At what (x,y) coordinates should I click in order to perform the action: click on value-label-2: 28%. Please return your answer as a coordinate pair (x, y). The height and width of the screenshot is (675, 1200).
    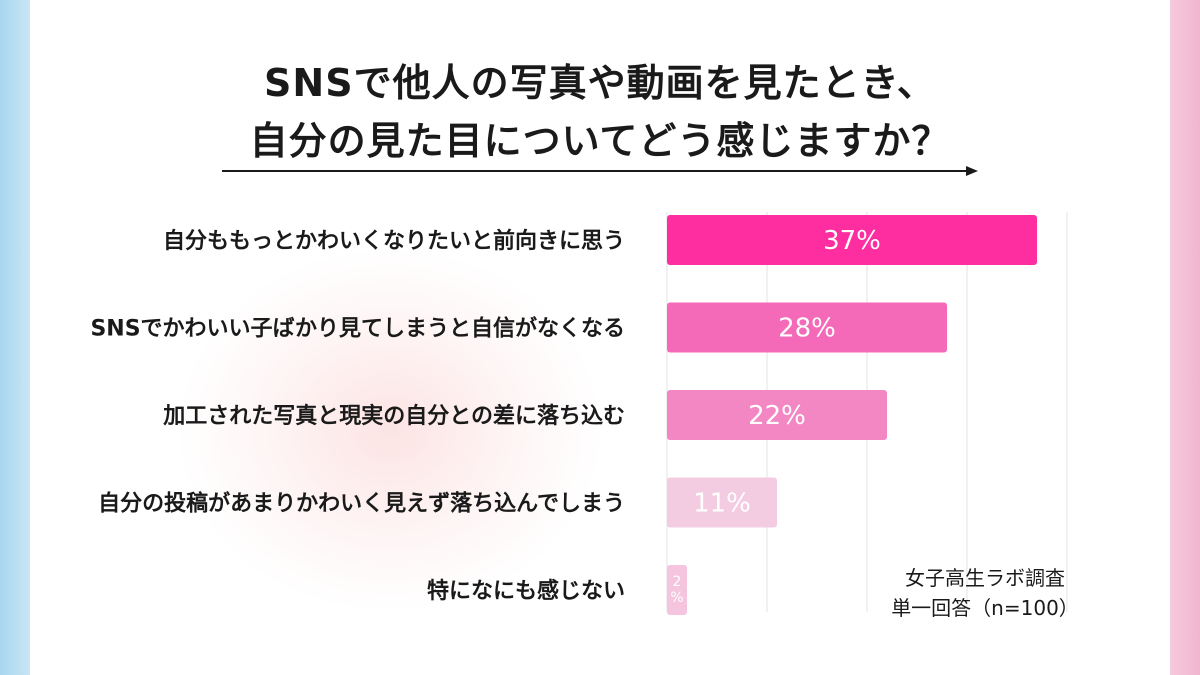
    Looking at the image, I should click on (807, 329).